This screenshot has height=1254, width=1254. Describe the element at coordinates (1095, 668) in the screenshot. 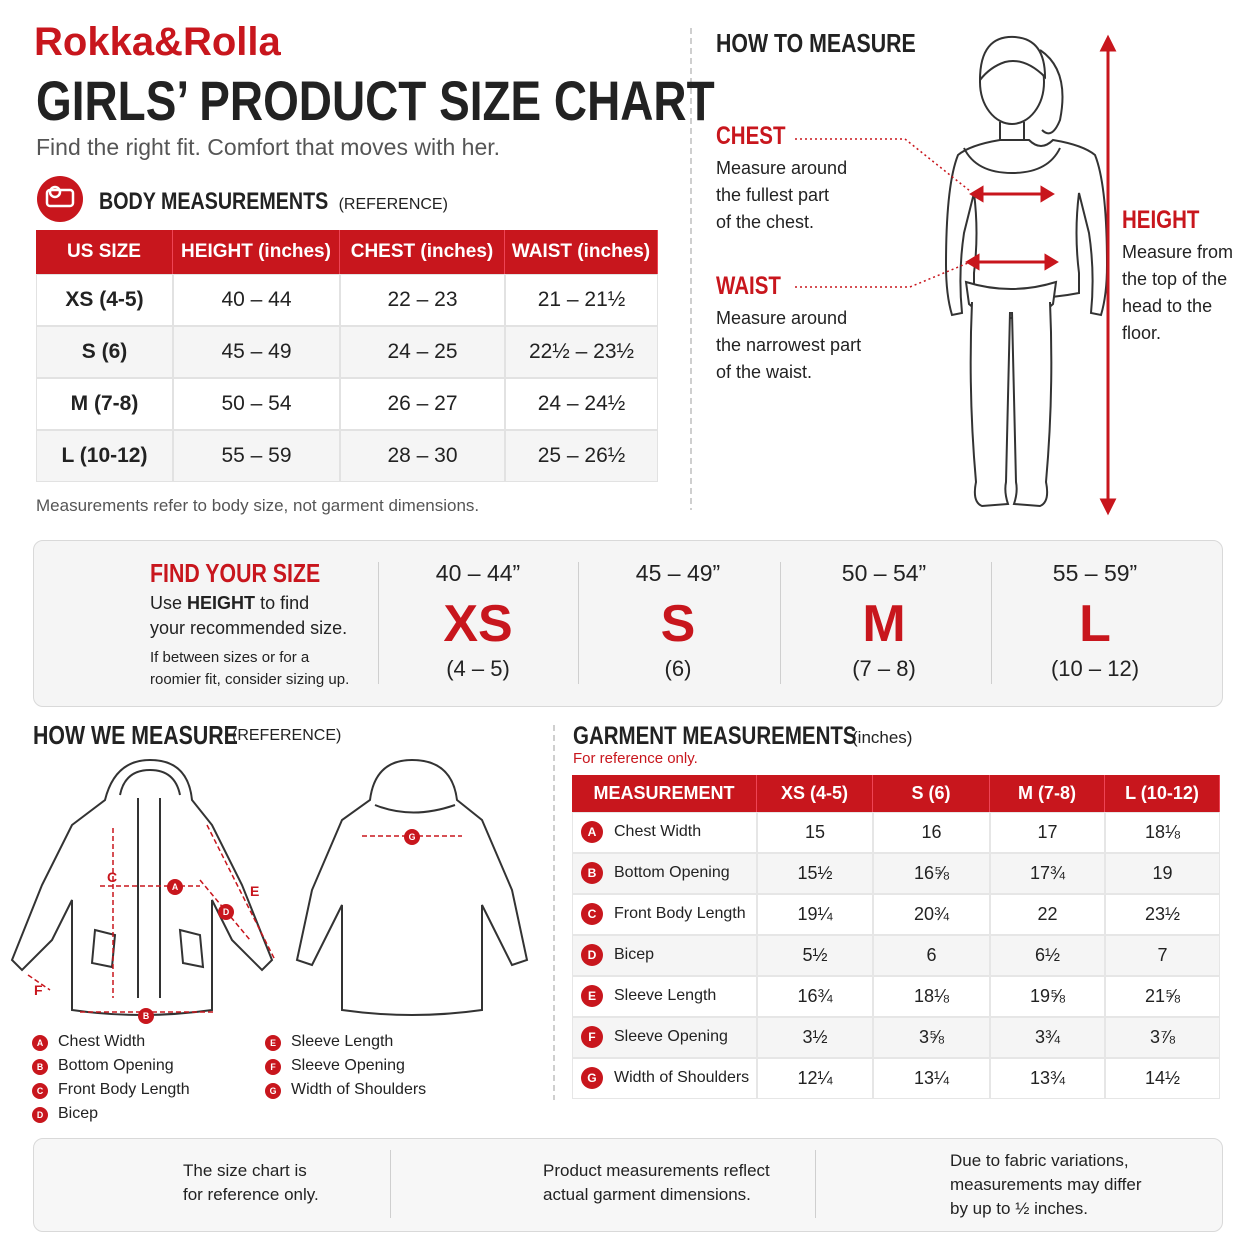

I see `size-range: (10 – 12)` at that location.